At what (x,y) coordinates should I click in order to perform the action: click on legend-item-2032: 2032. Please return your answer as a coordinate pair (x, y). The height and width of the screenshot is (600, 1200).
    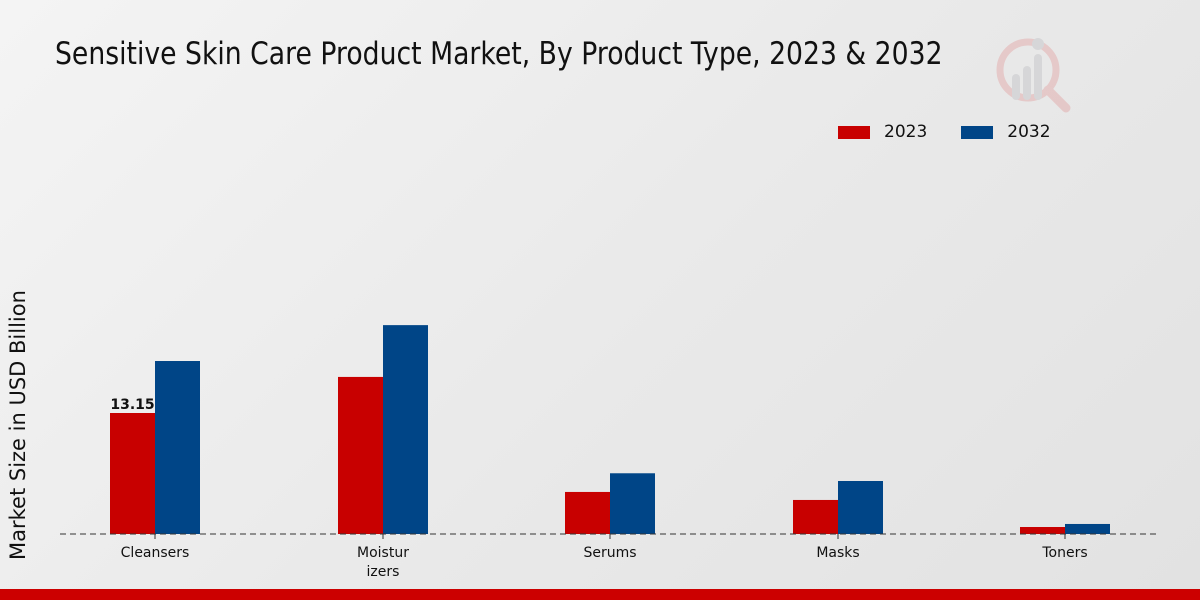
    Looking at the image, I should click on (1006, 132).